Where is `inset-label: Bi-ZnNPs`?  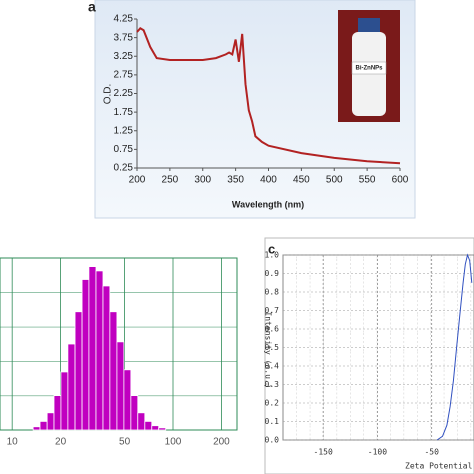 inset-label: Bi-ZnNPs is located at coordinates (370, 69).